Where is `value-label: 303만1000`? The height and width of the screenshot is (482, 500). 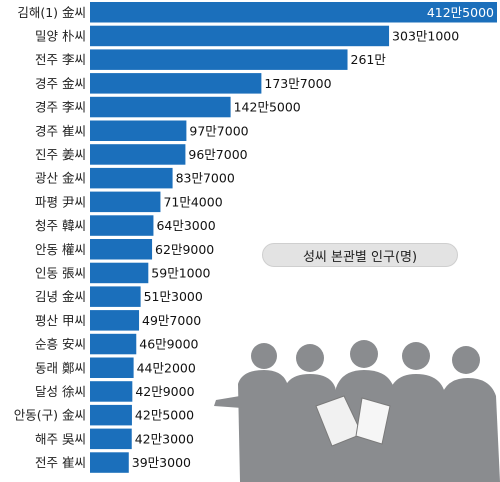
value-label: 303만1000 is located at coordinates (425, 35).